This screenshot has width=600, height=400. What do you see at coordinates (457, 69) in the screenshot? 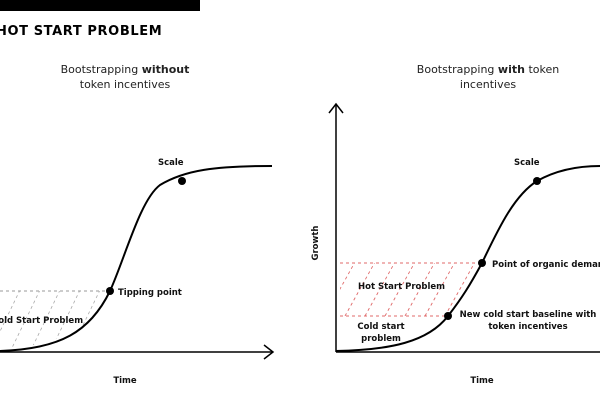
I see `right-subtitle-pre: Bootstrapping` at bounding box center [457, 69].